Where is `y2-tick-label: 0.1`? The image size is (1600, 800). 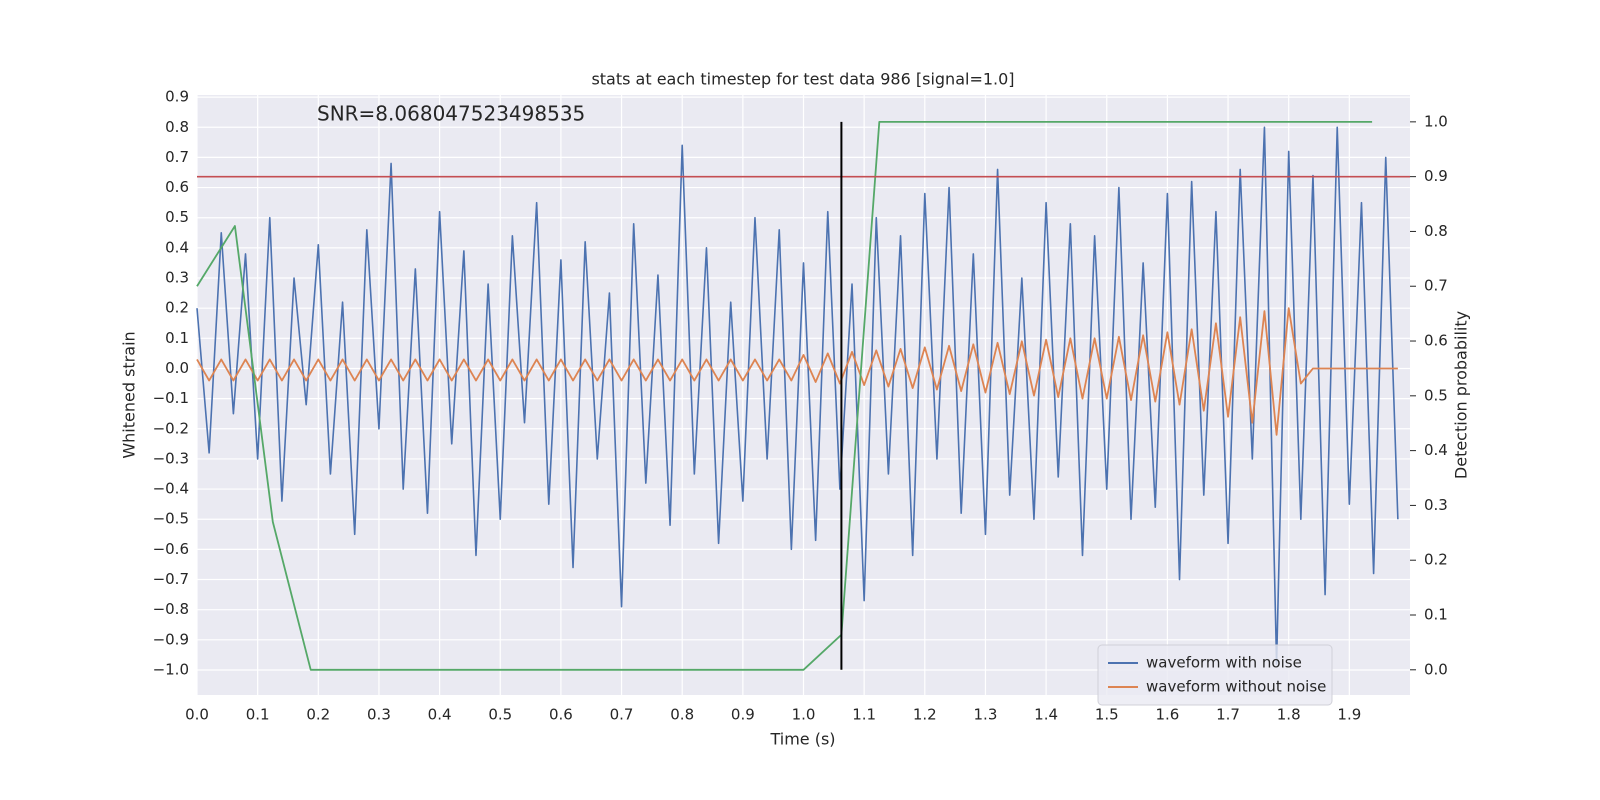 y2-tick-label: 0.1 is located at coordinates (1436, 615).